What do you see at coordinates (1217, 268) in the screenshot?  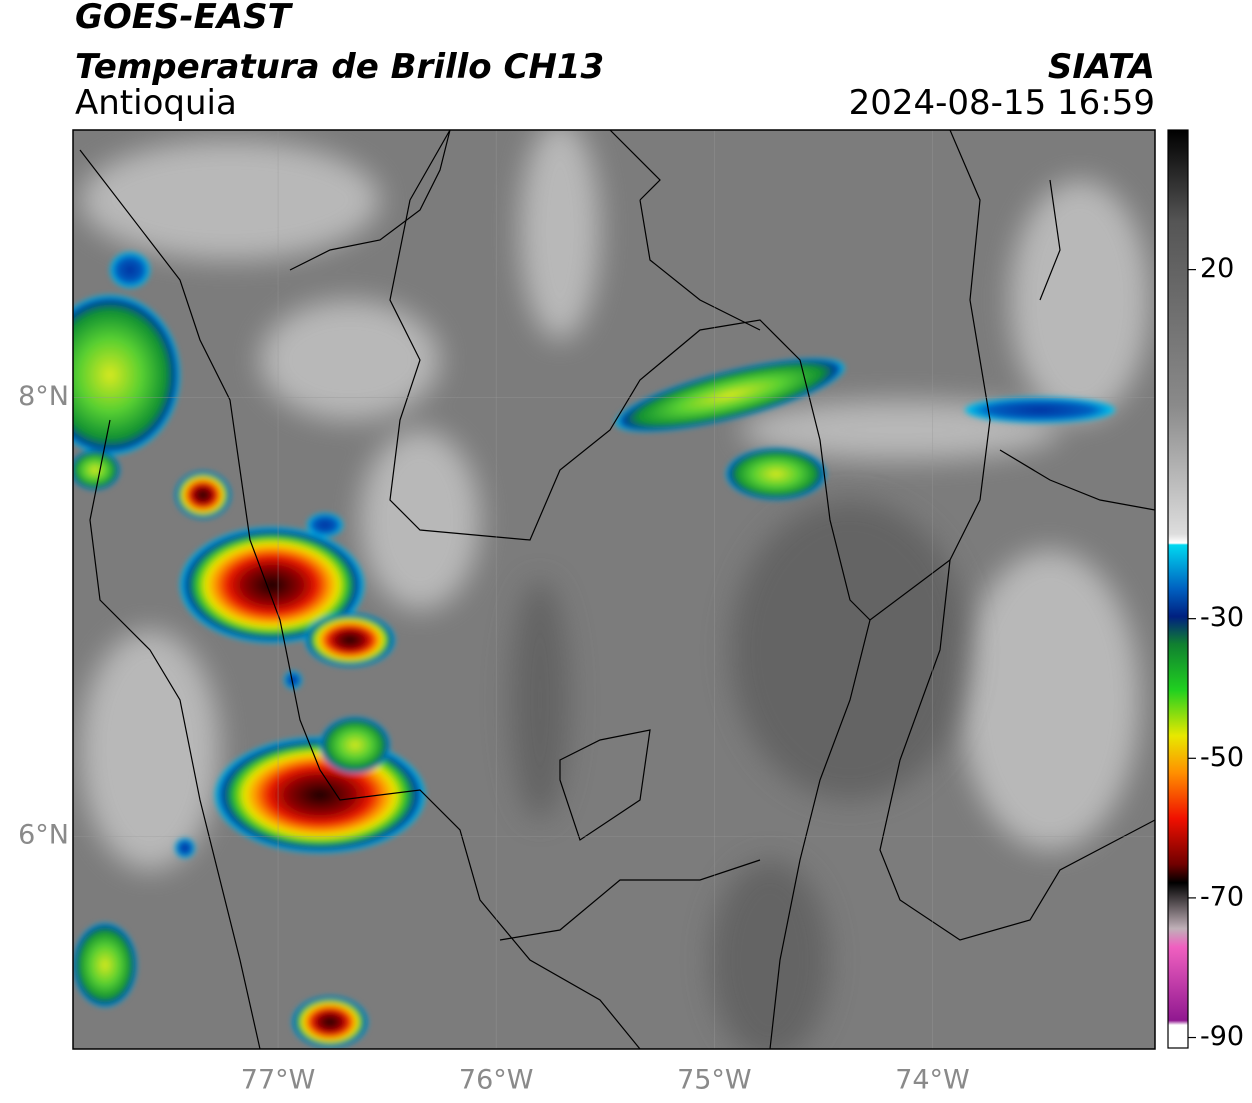 I see `colorbar-tick-label: 20` at bounding box center [1217, 268].